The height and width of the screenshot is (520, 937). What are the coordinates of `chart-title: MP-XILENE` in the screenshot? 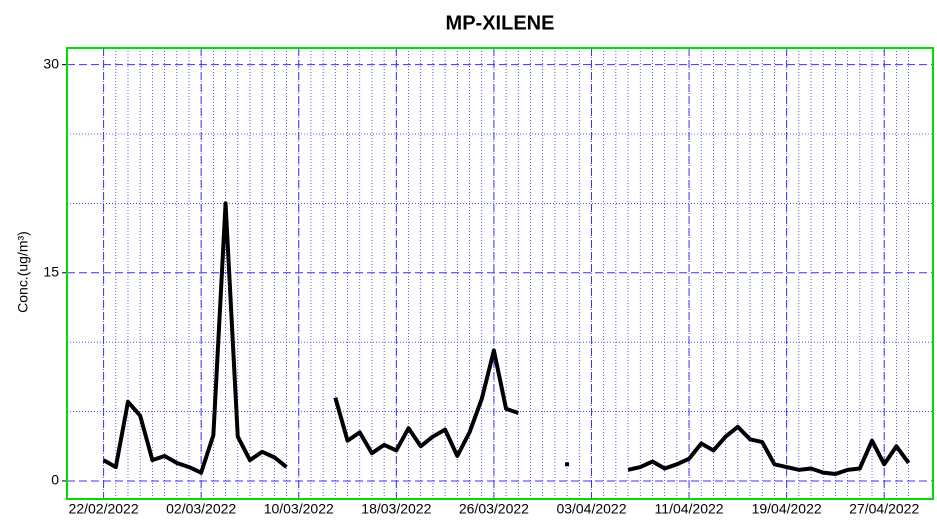 It's located at (500, 23).